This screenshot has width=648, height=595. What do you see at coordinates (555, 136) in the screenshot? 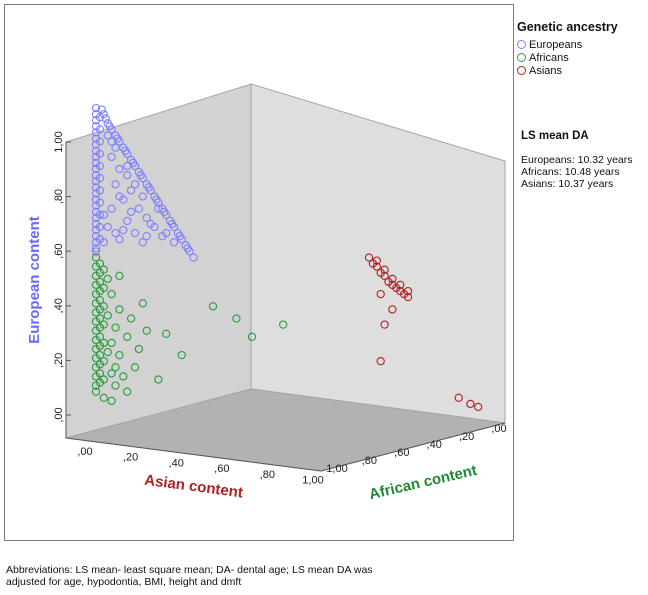
I see `ls-mean-title: LS mean DA` at bounding box center [555, 136].